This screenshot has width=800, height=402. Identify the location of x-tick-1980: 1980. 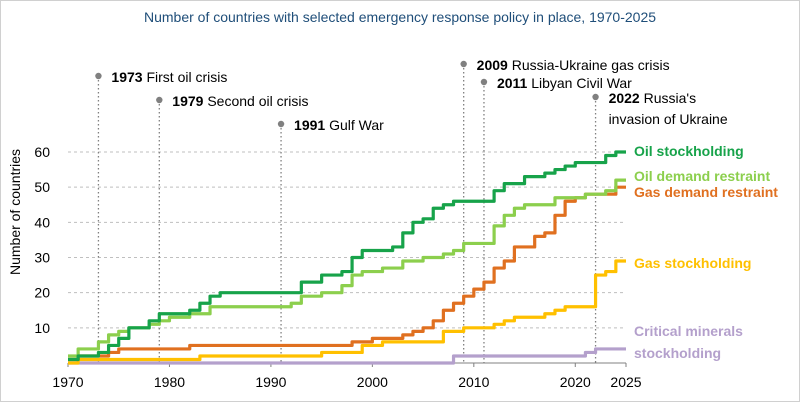
(169, 382).